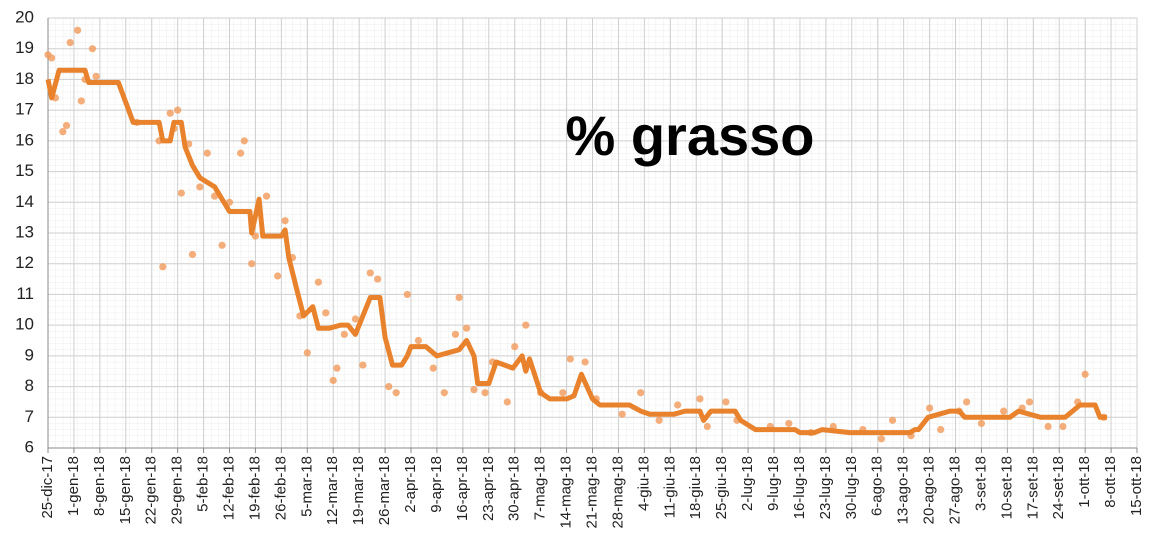  Describe the element at coordinates (29, 385) in the screenshot. I see `y-tick-label: 8` at that location.